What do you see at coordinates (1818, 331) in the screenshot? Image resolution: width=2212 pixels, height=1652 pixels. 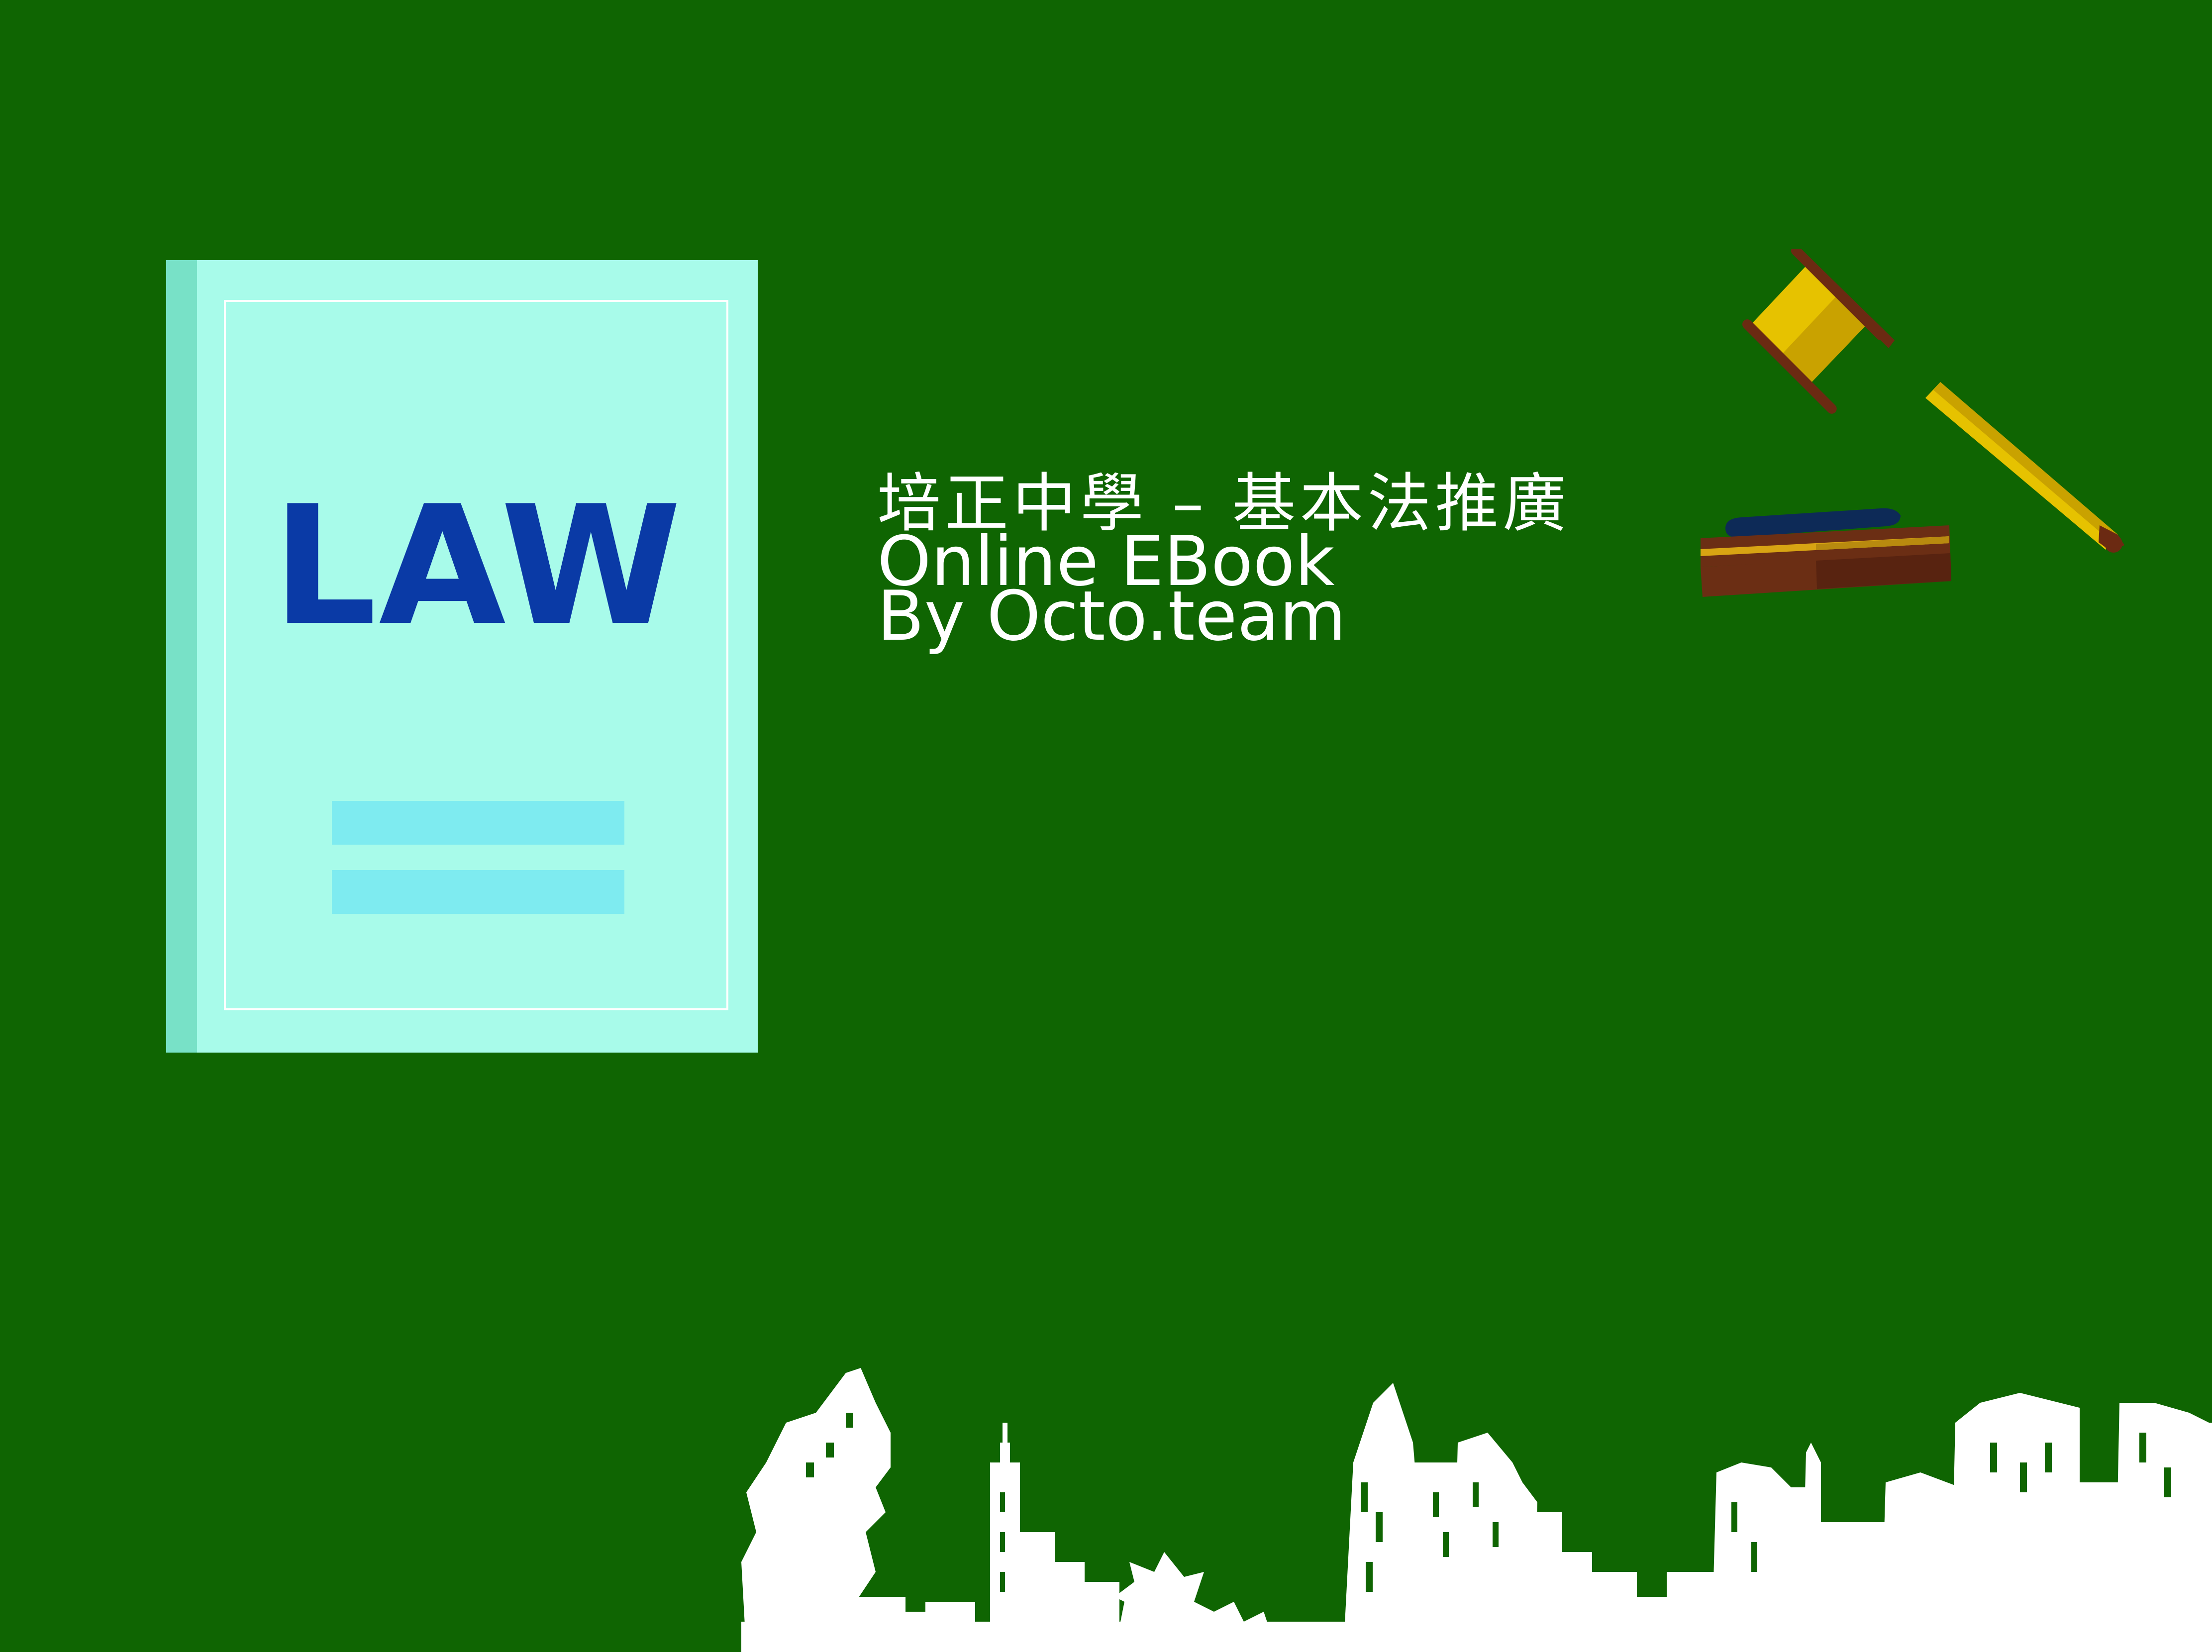 I see `gavel-head` at bounding box center [1818, 331].